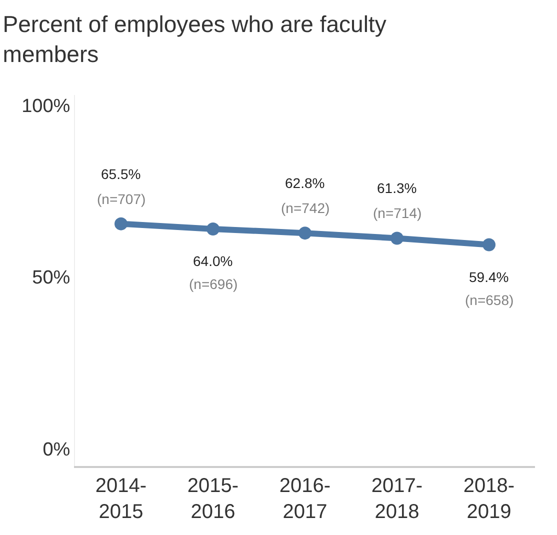 This screenshot has width=557, height=535. What do you see at coordinates (56, 449) in the screenshot?
I see `y-tick-label: 0%` at bounding box center [56, 449].